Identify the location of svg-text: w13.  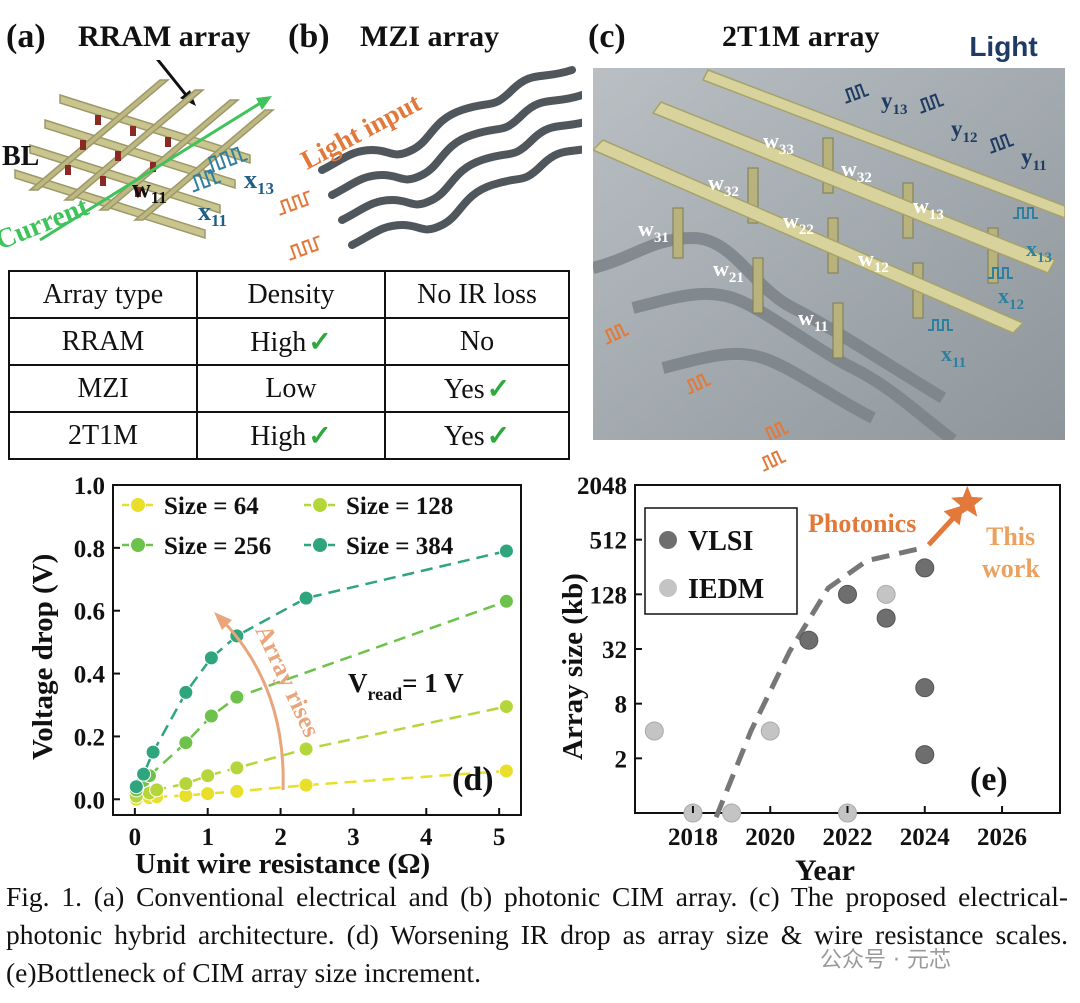
(928, 208).